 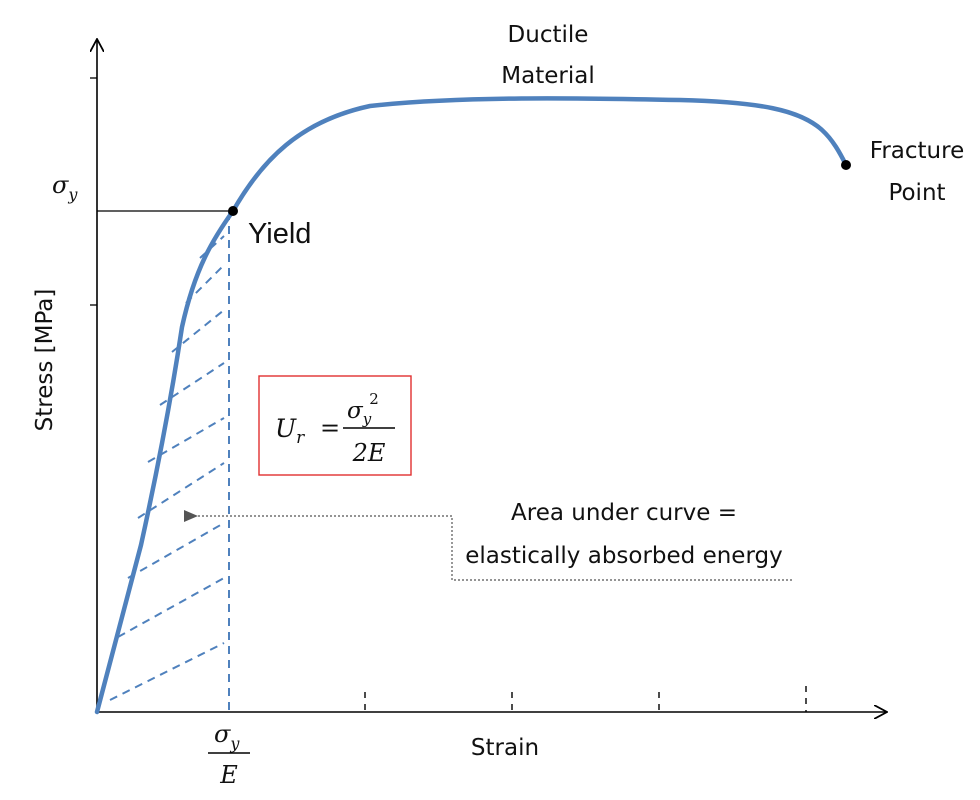 I want to click on area-note-line2: elastically absorbed energy, so click(x=623, y=556).